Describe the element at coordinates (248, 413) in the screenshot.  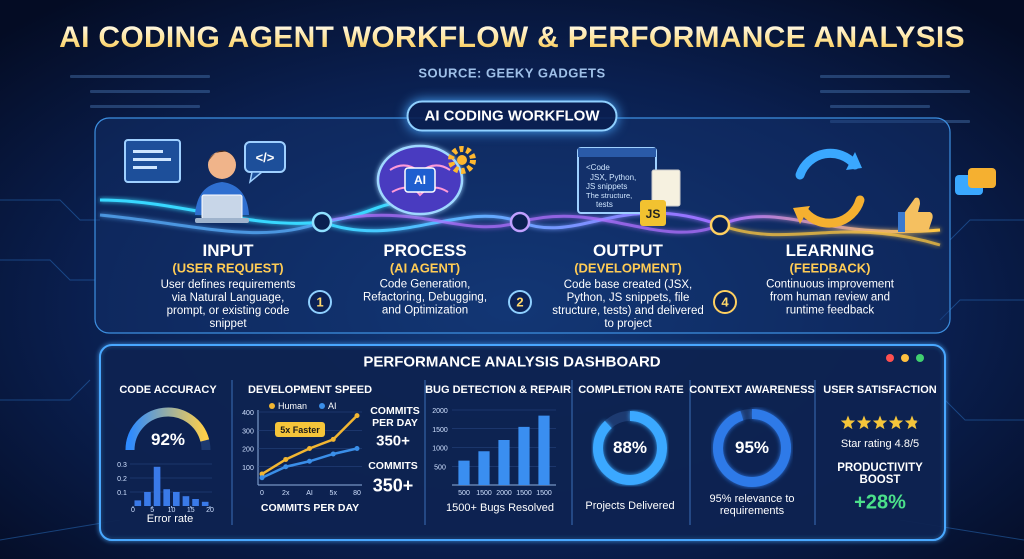
I see `y-tick-label: 400` at that location.